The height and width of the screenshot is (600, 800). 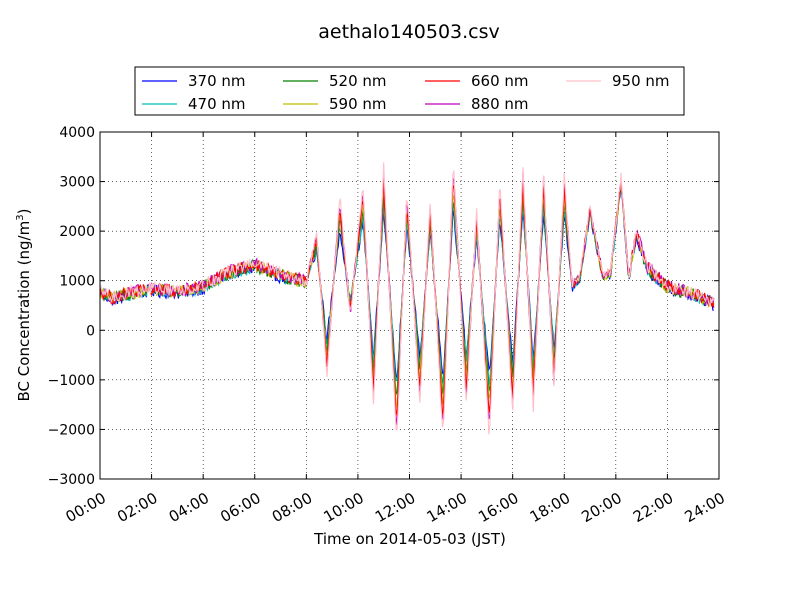 I want to click on y-tick-label: 3000, so click(x=77, y=183).